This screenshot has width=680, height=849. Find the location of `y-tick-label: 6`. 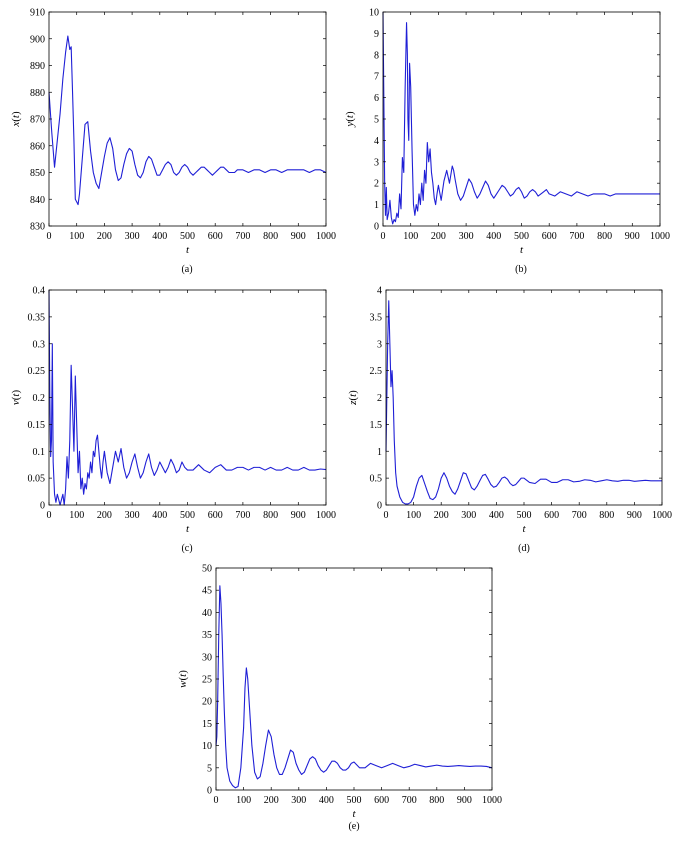

y-tick-label: 6 is located at coordinates (376, 98).